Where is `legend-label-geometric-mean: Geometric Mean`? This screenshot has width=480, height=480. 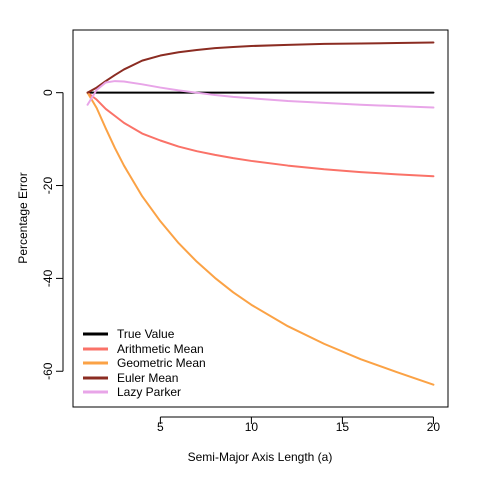
legend-label-geometric-mean: Geometric Mean is located at coordinates (161, 363).